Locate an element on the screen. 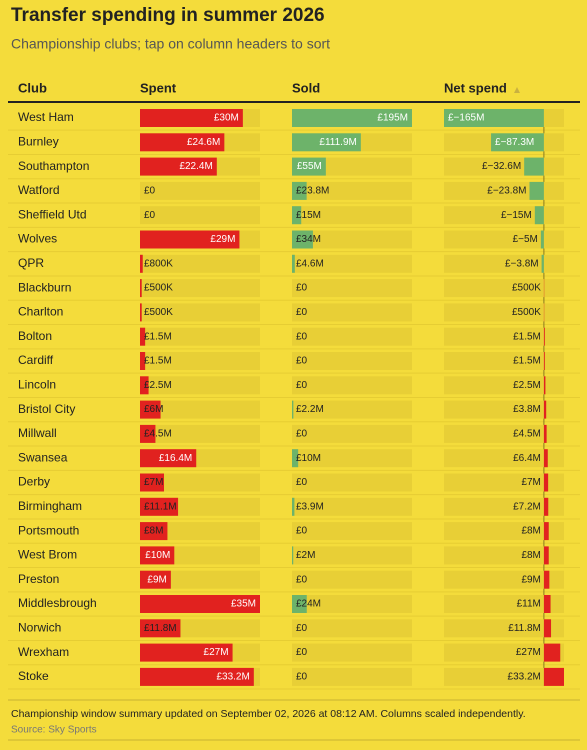 This screenshot has height=750, width=587. club-label: Southampton is located at coordinates (53, 166).